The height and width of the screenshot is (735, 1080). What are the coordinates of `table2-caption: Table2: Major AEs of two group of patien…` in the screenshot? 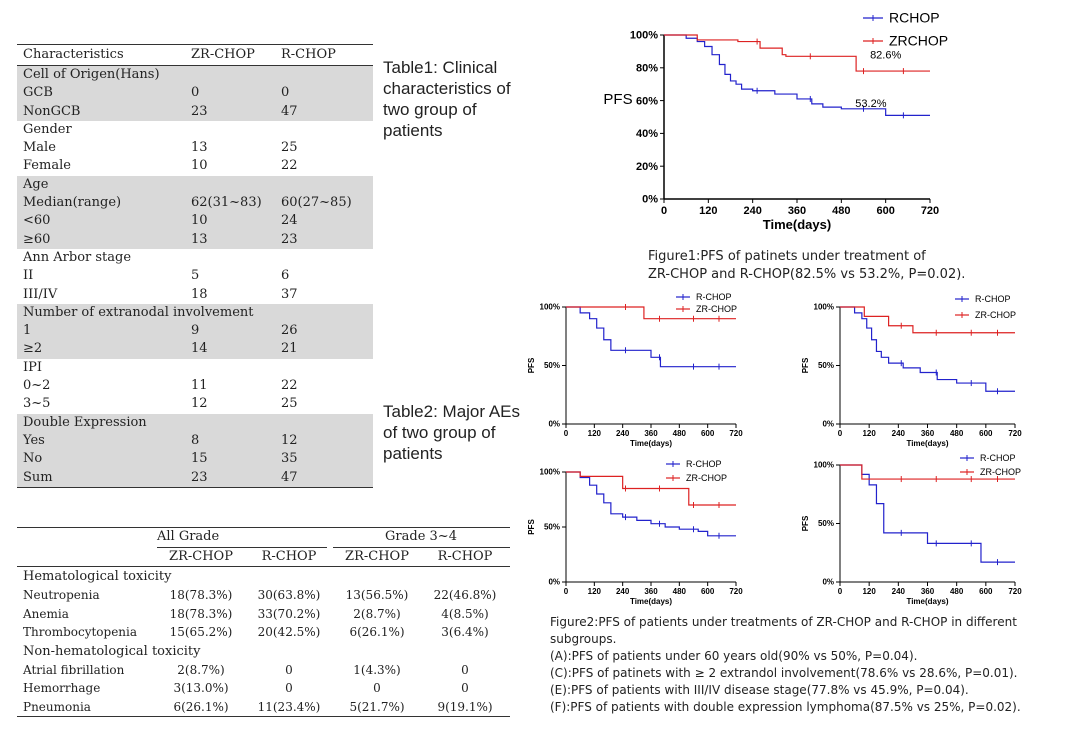 It's located at (452, 432).